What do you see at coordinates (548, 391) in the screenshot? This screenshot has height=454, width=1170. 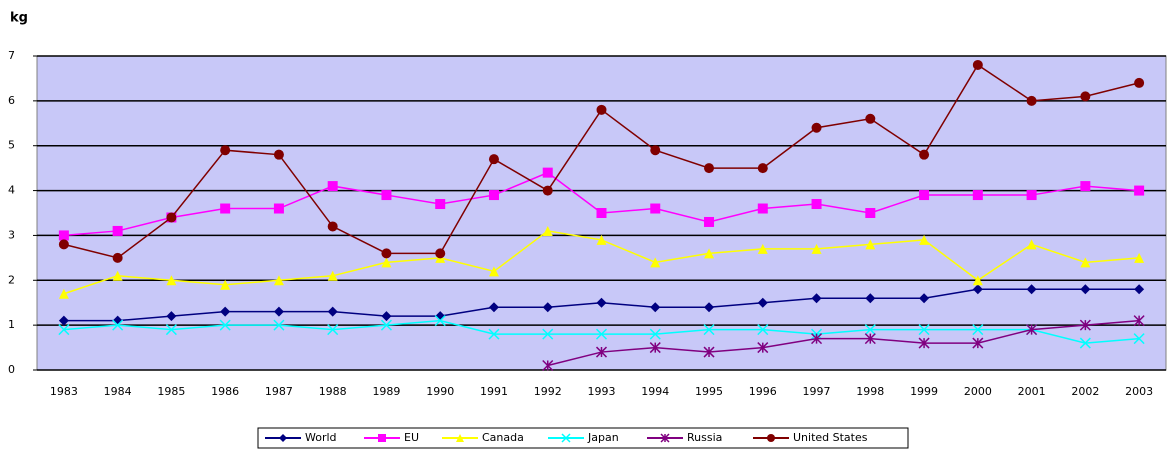 I see `x-tick-label: 1992` at bounding box center [548, 391].